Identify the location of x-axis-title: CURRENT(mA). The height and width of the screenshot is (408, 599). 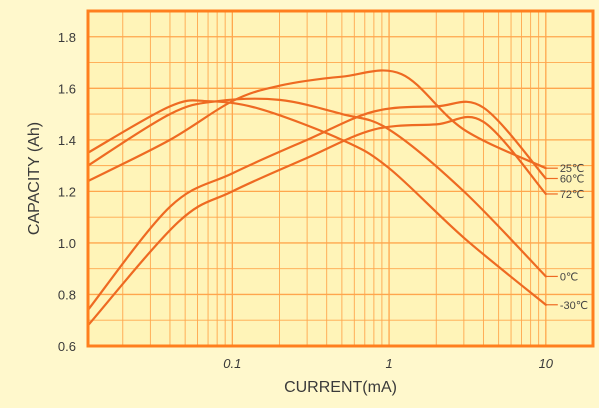
(340, 387).